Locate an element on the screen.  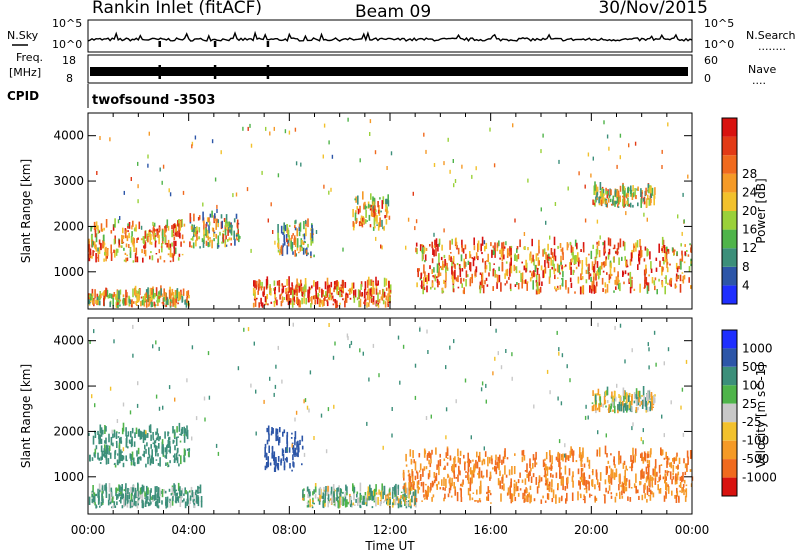
noise-line is located at coordinates (390, 36).